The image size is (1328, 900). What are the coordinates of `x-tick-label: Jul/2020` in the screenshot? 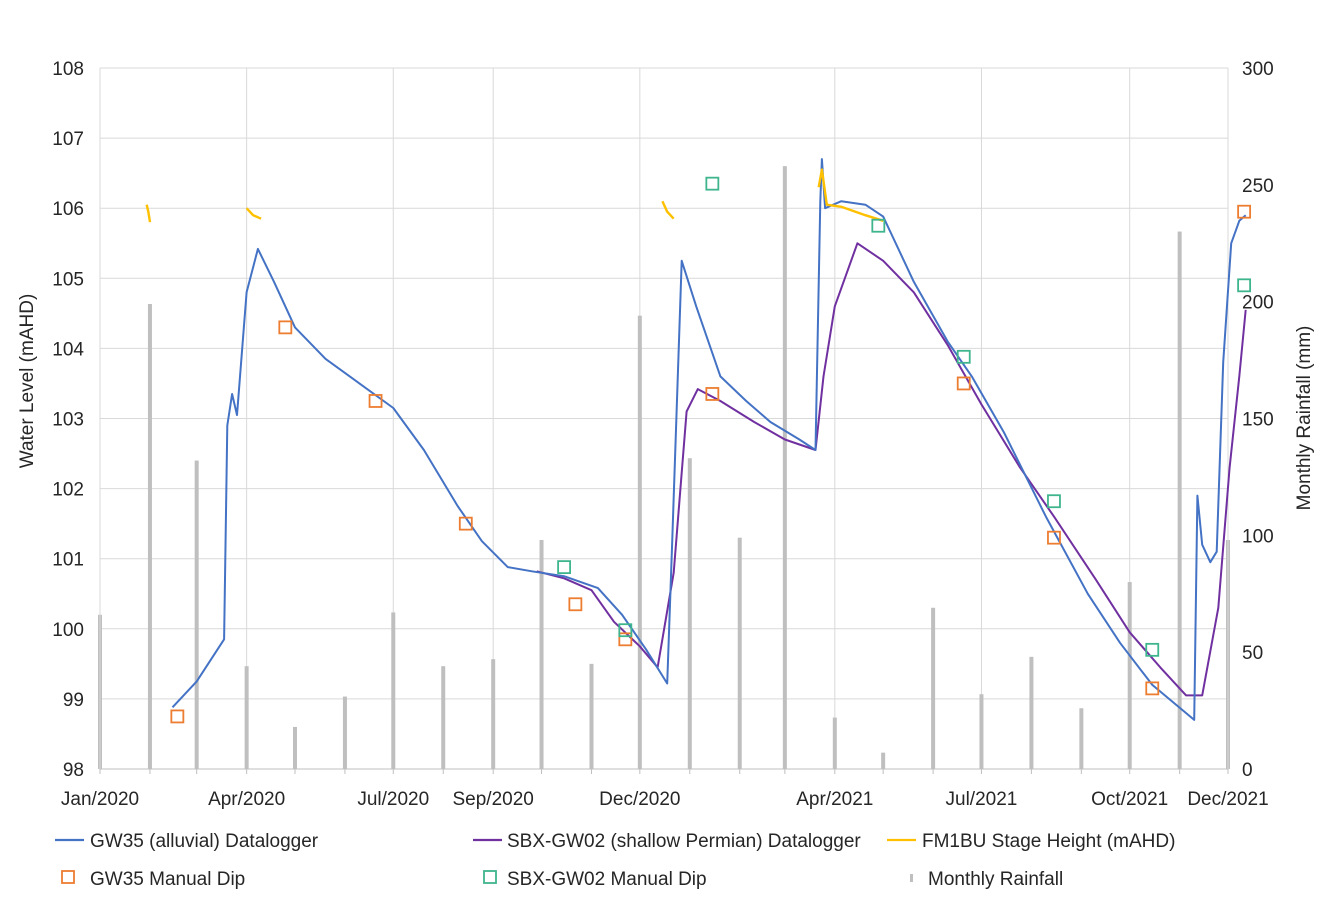 It's located at (393, 799).